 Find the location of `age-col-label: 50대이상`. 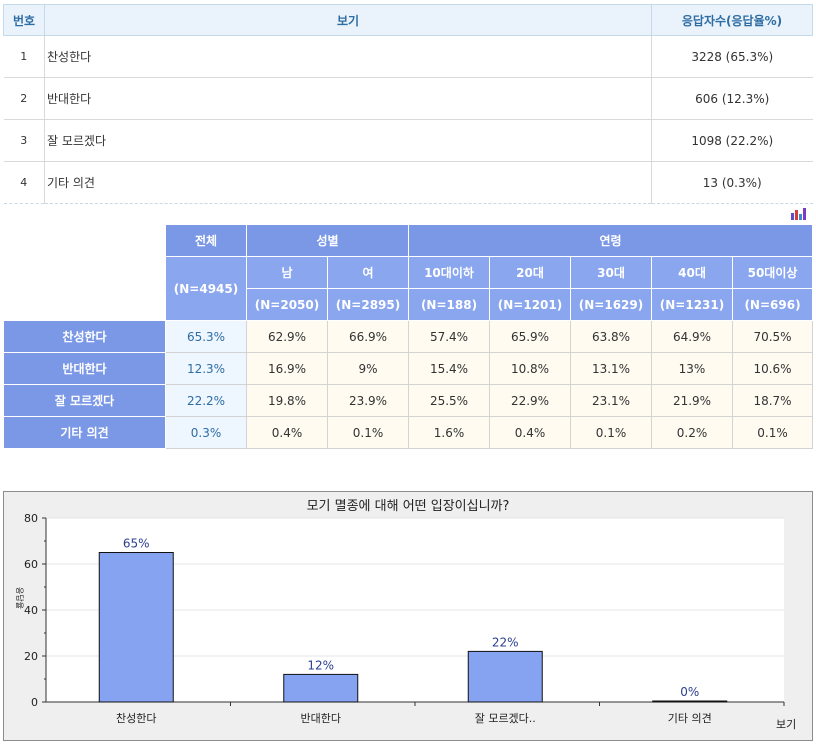

age-col-label: 50대이상 is located at coordinates (772, 272).